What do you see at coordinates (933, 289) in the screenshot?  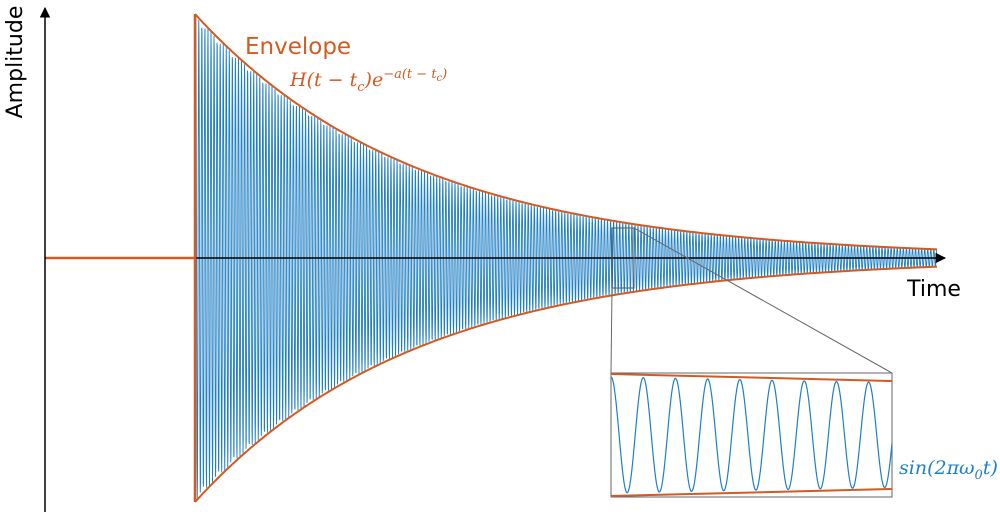 I see `x-axis-label: Time` at bounding box center [933, 289].